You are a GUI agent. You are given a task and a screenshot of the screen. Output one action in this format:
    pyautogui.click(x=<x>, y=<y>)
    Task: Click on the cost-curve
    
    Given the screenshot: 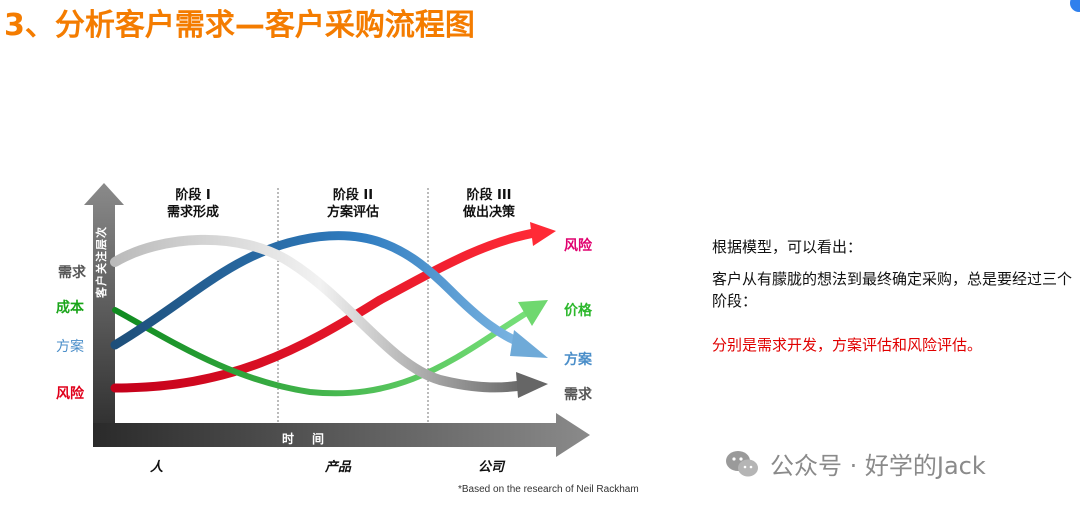 What is the action you would take?
    pyautogui.click(x=321, y=352)
    